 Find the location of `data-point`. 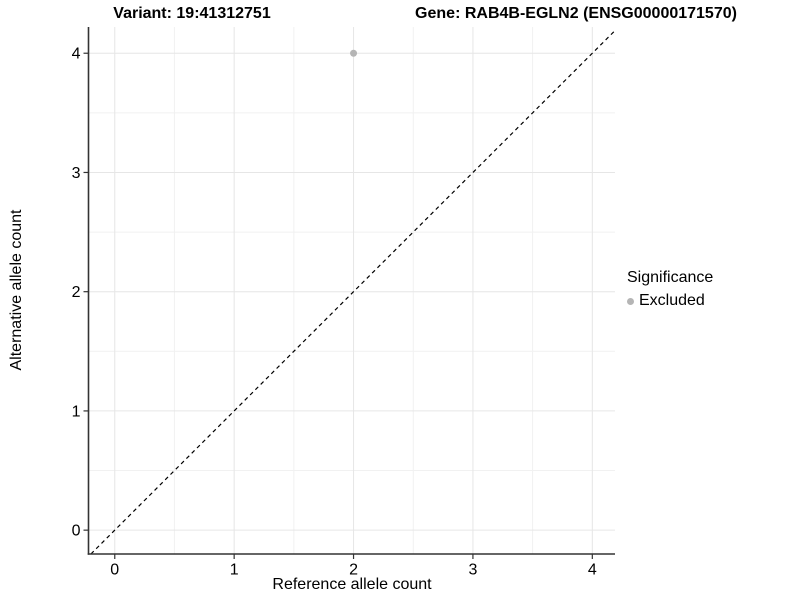

data-point is located at coordinates (354, 53).